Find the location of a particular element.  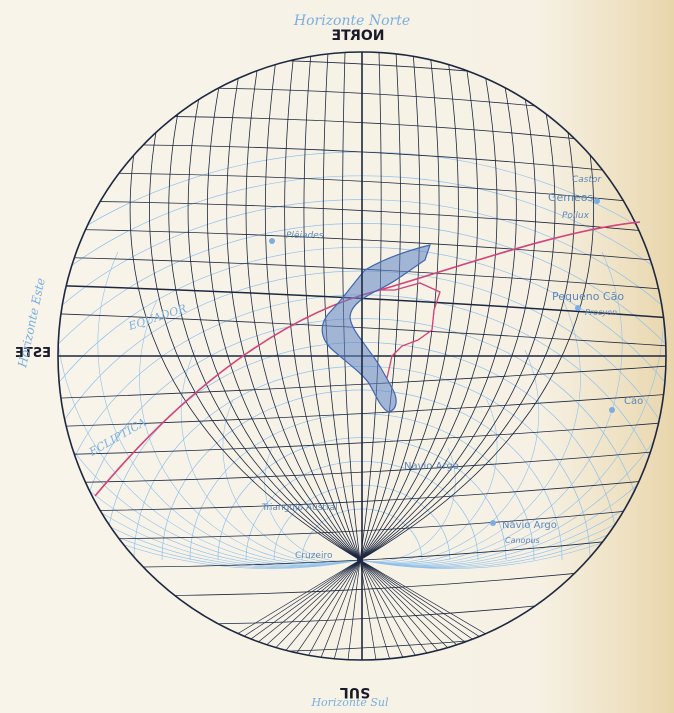

star-gemeos-mark is located at coordinates (597, 201).